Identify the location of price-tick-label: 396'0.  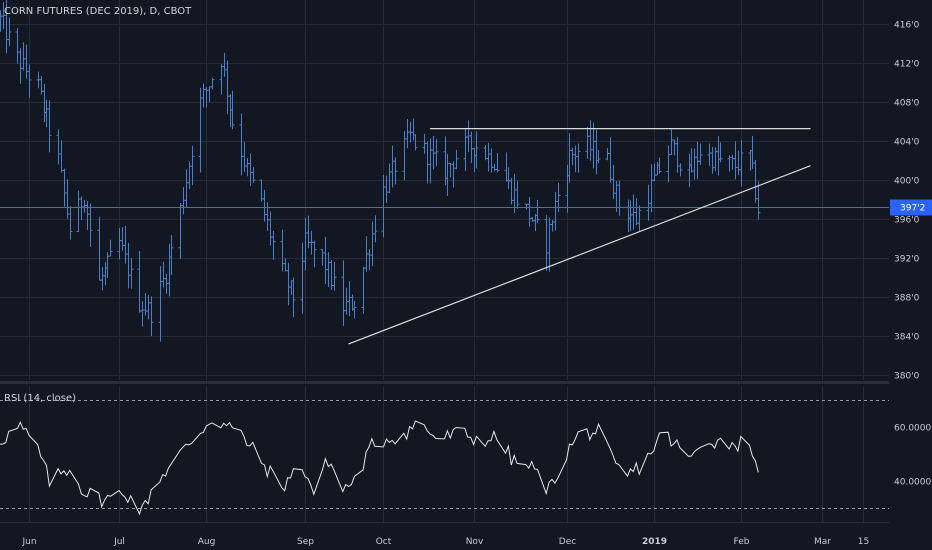
(907, 221).